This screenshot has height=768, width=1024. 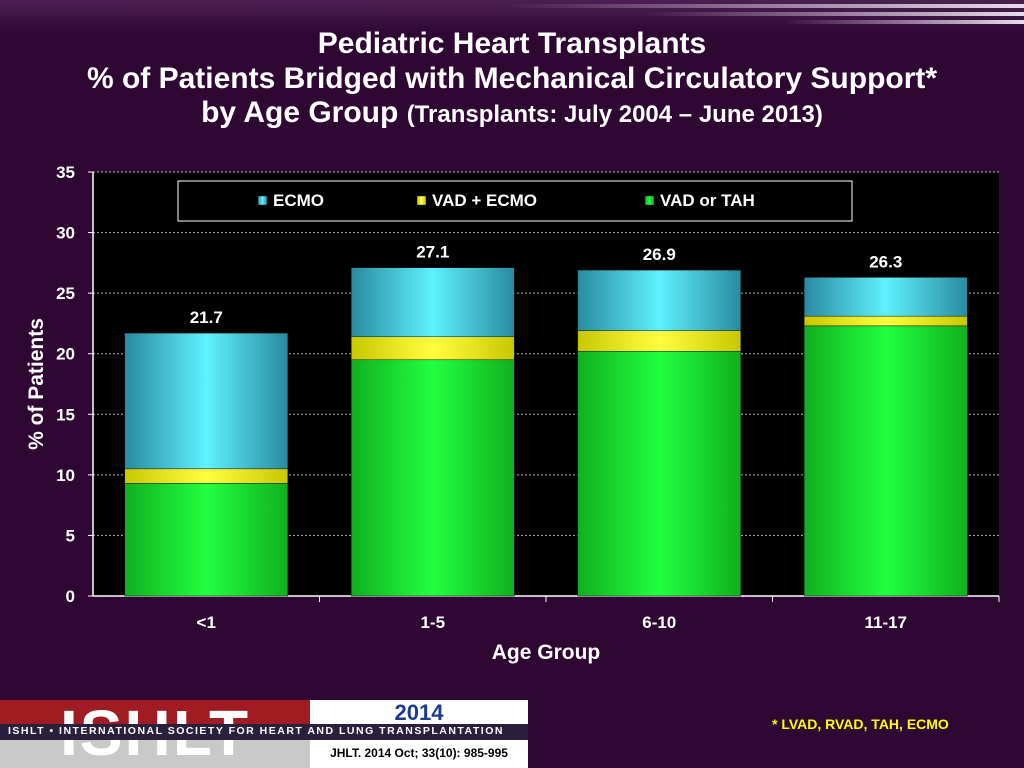 I want to click on citation-text: JHLT. 2014 Oct; 33(10): 985-995, so click(x=419, y=753).